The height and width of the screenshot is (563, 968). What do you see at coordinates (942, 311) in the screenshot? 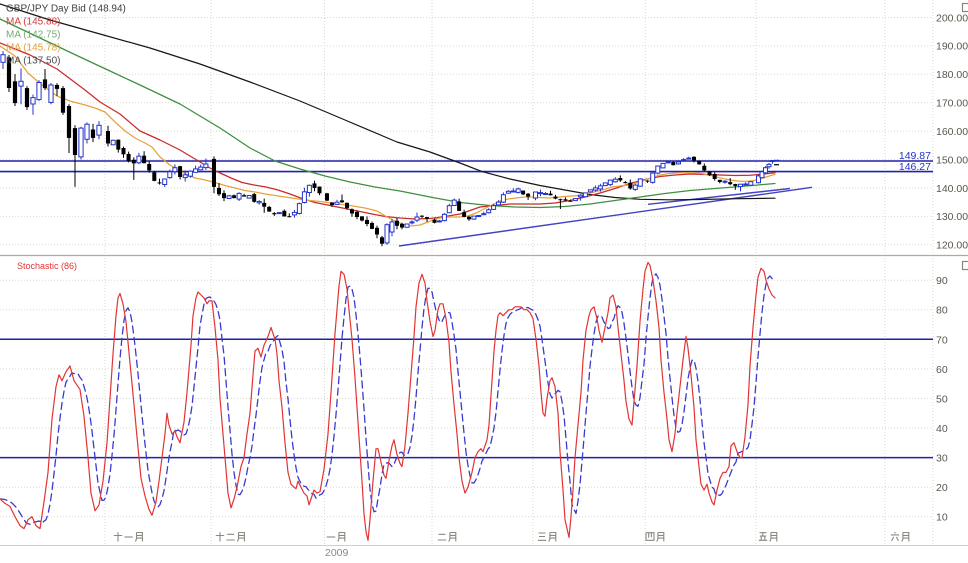
I see `svg-text: 80` at bounding box center [942, 311].